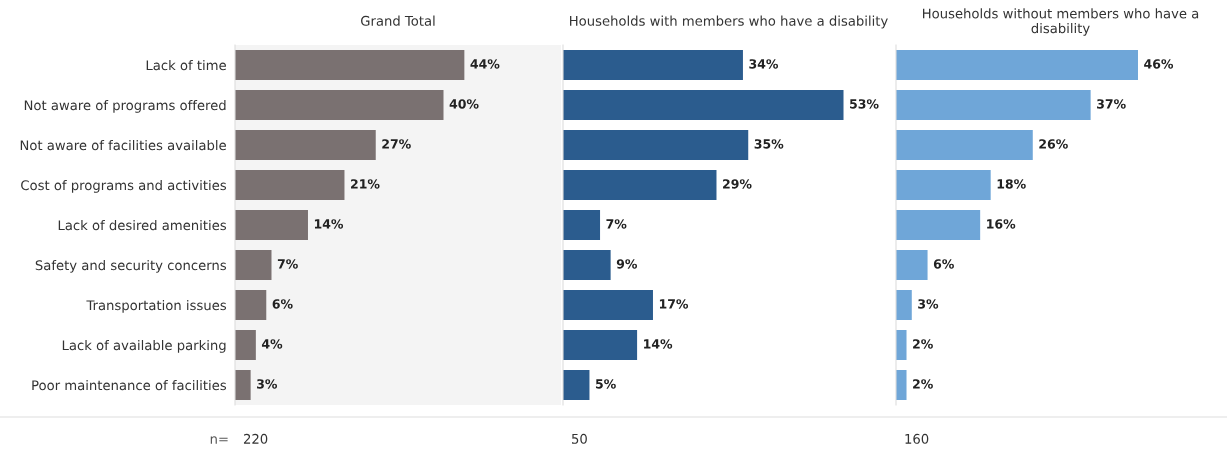  I want to click on data-label: 21%, so click(365, 184).